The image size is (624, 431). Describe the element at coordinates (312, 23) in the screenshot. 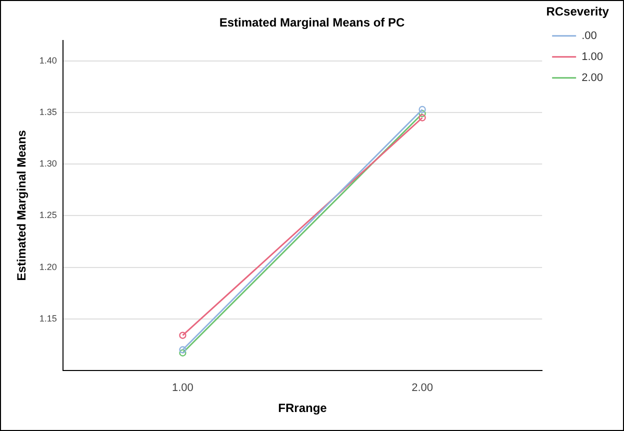

I see `chart-title: Estimated Marginal Means of PC` at that location.